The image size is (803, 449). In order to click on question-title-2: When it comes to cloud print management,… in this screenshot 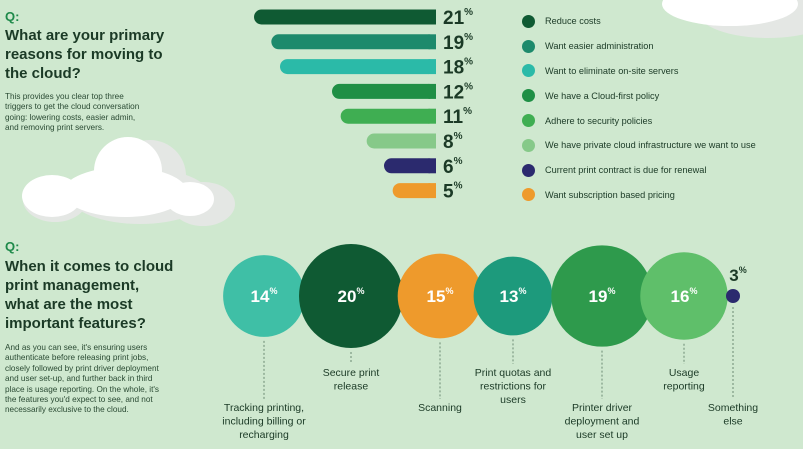, I will do `click(112, 295)`.